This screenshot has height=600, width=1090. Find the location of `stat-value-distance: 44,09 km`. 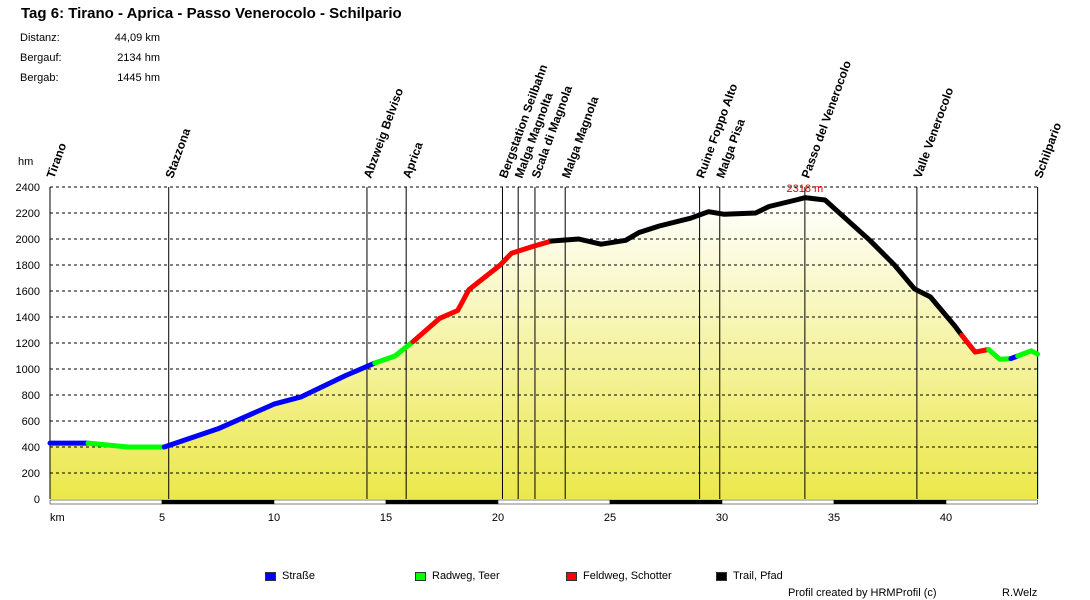

stat-value-distance: 44,09 km is located at coordinates (137, 38).